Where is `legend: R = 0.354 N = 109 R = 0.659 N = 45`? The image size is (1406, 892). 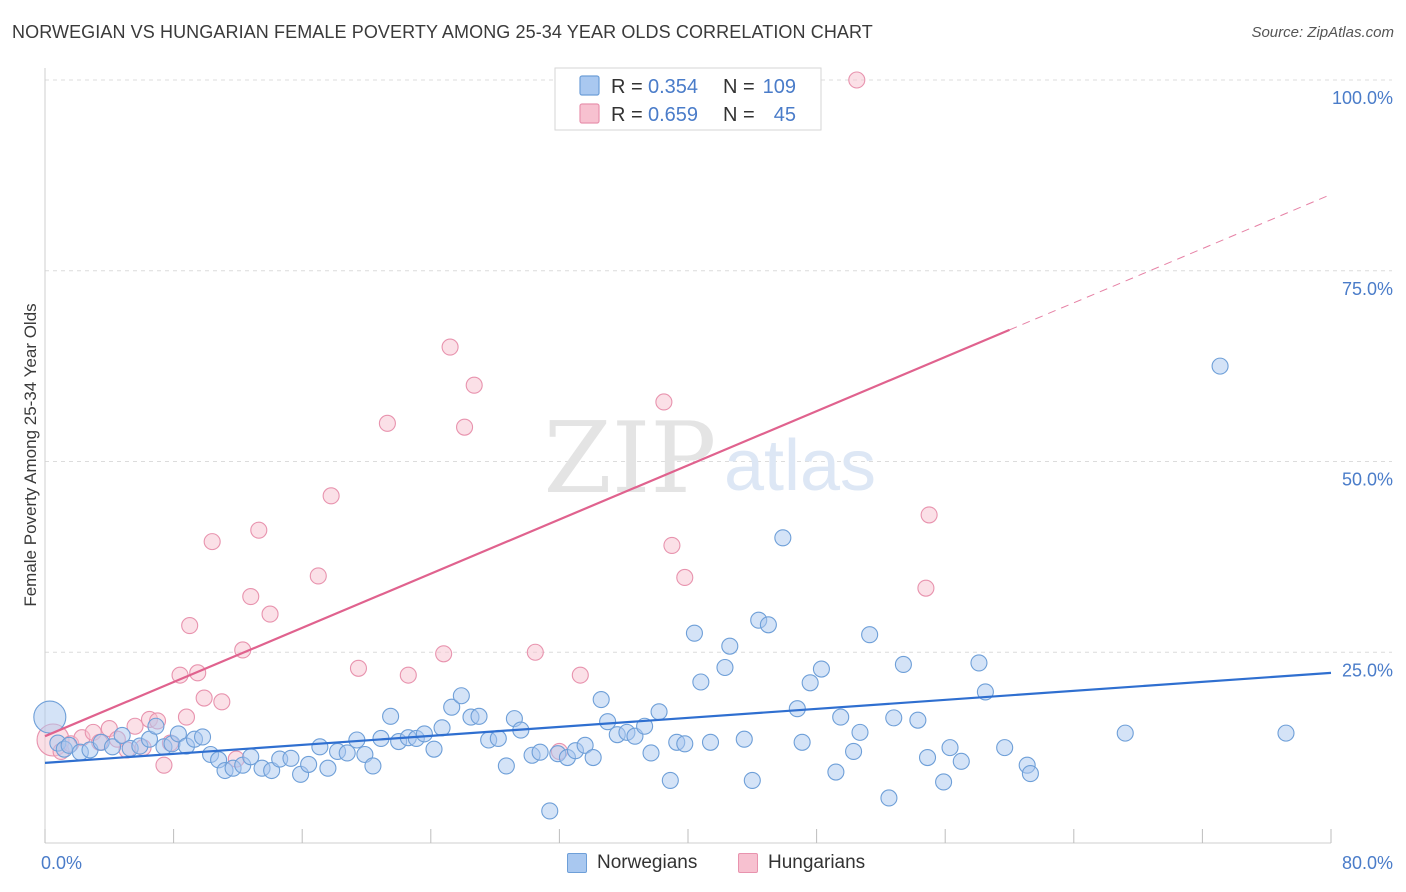
legend: R = 0.354 N = 109 R = 0.659 N = 45 is located at coordinates (688, 99).